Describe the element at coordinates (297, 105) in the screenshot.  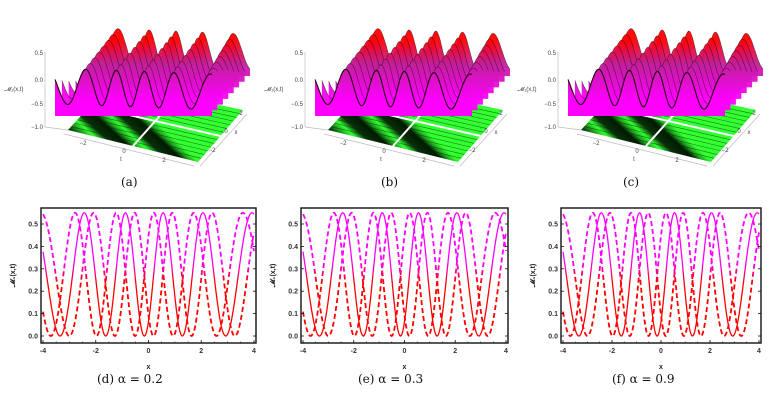
I see `z-tick-label: −0.5` at that location.